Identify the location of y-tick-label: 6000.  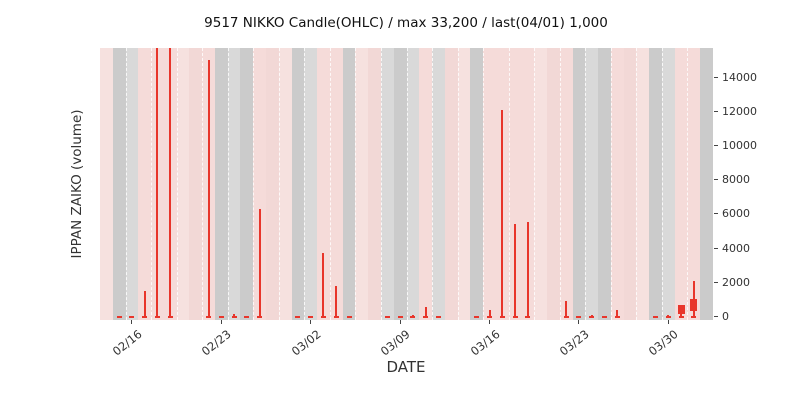
(736, 214).